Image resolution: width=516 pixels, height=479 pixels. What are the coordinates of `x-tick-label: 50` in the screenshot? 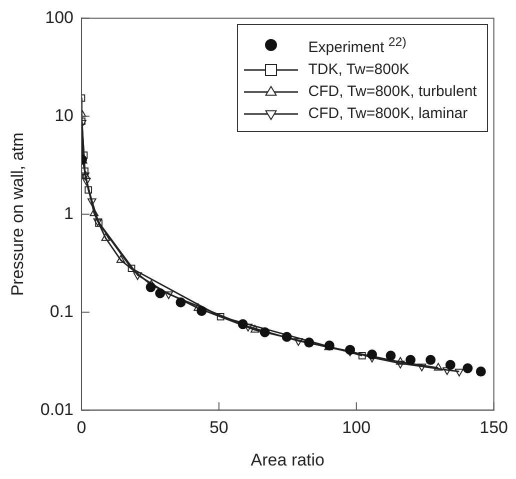 It's located at (218, 428).